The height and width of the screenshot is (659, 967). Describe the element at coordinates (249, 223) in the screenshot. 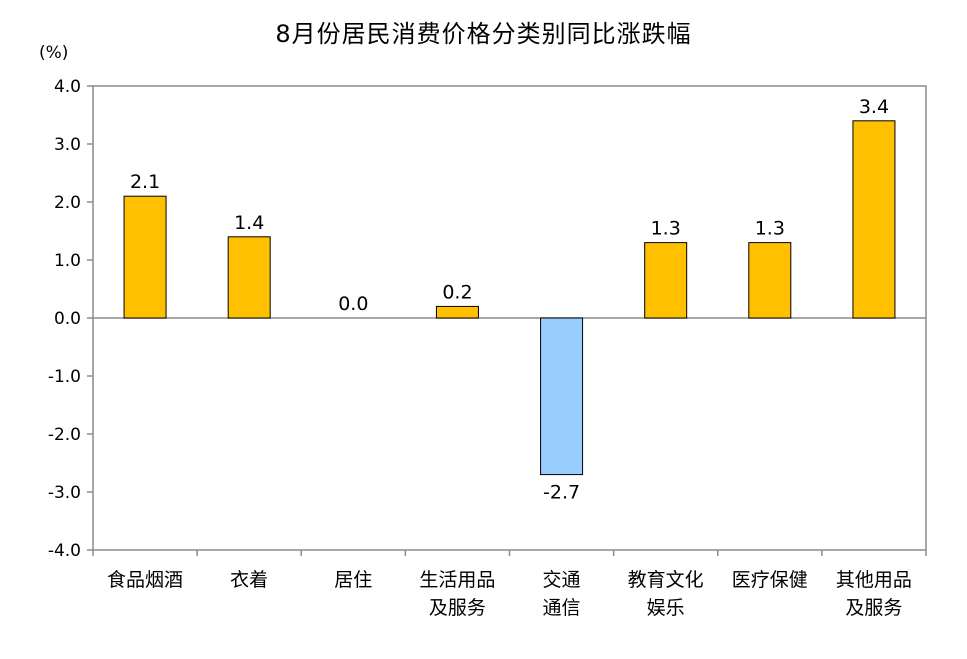

I see `data-label: 1.4` at that location.